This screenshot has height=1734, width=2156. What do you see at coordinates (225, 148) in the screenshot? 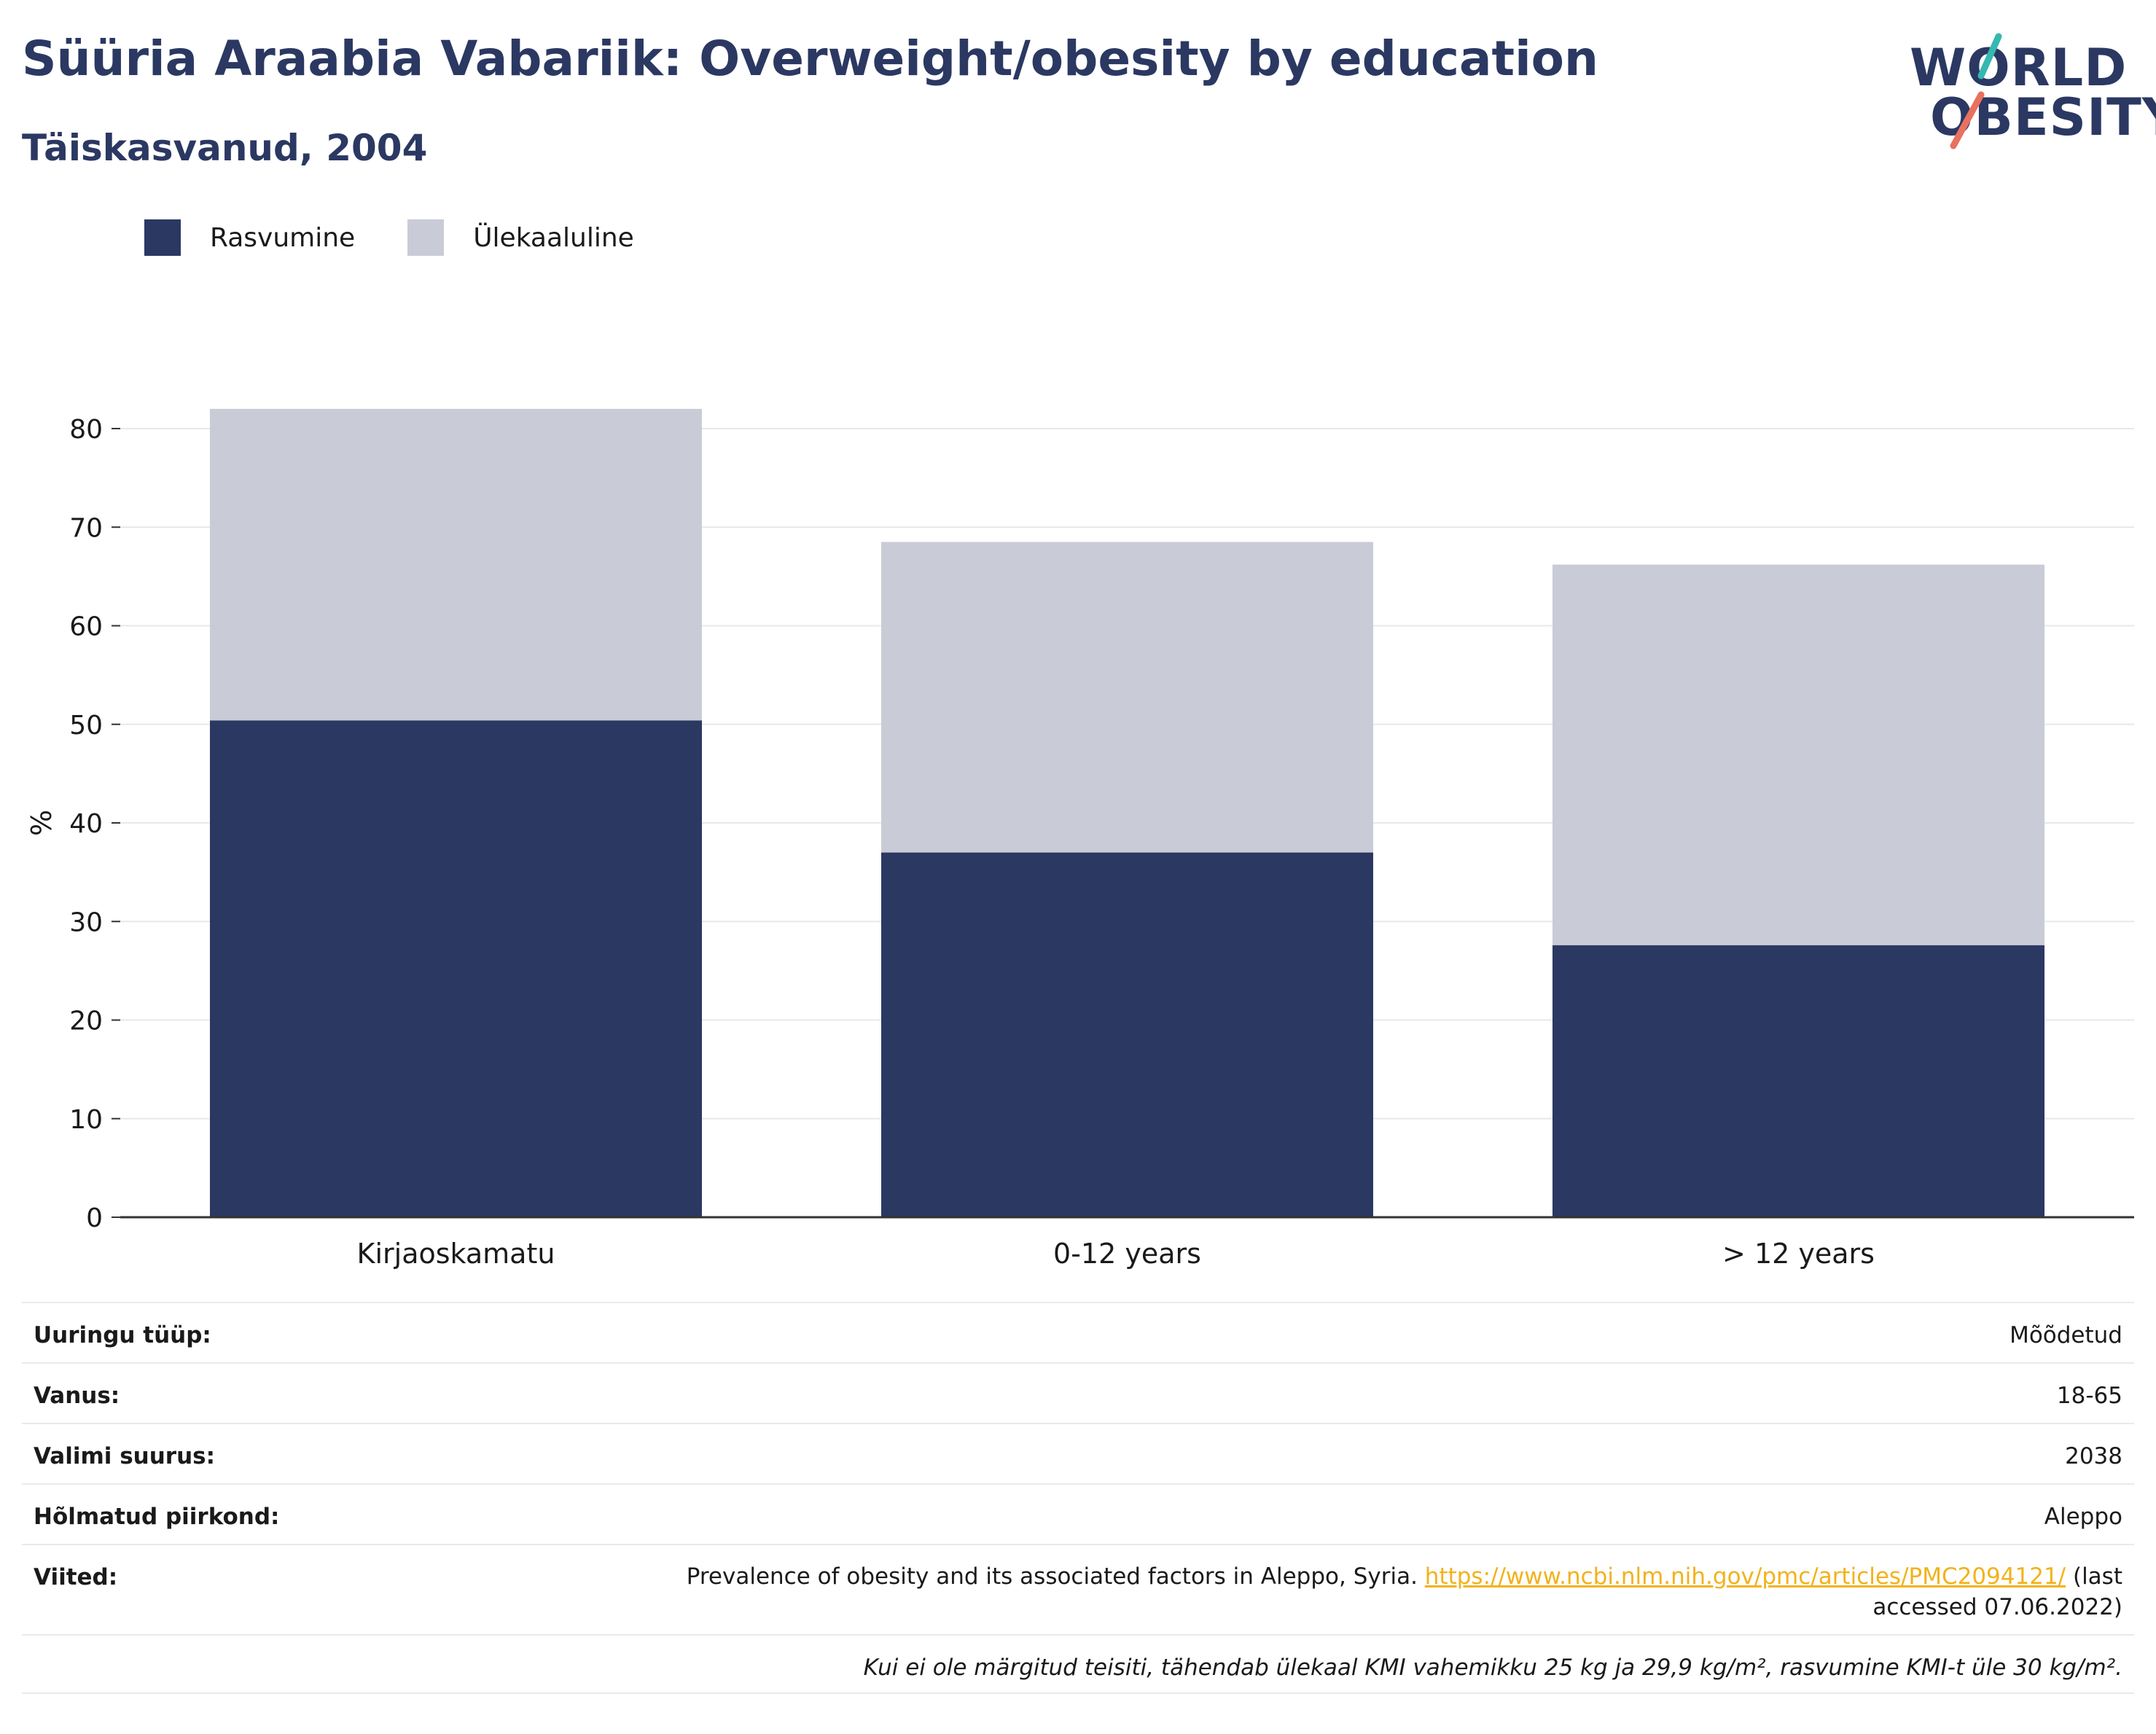
I see `chart-subtitle: Täiskasvanud, 2004` at bounding box center [225, 148].